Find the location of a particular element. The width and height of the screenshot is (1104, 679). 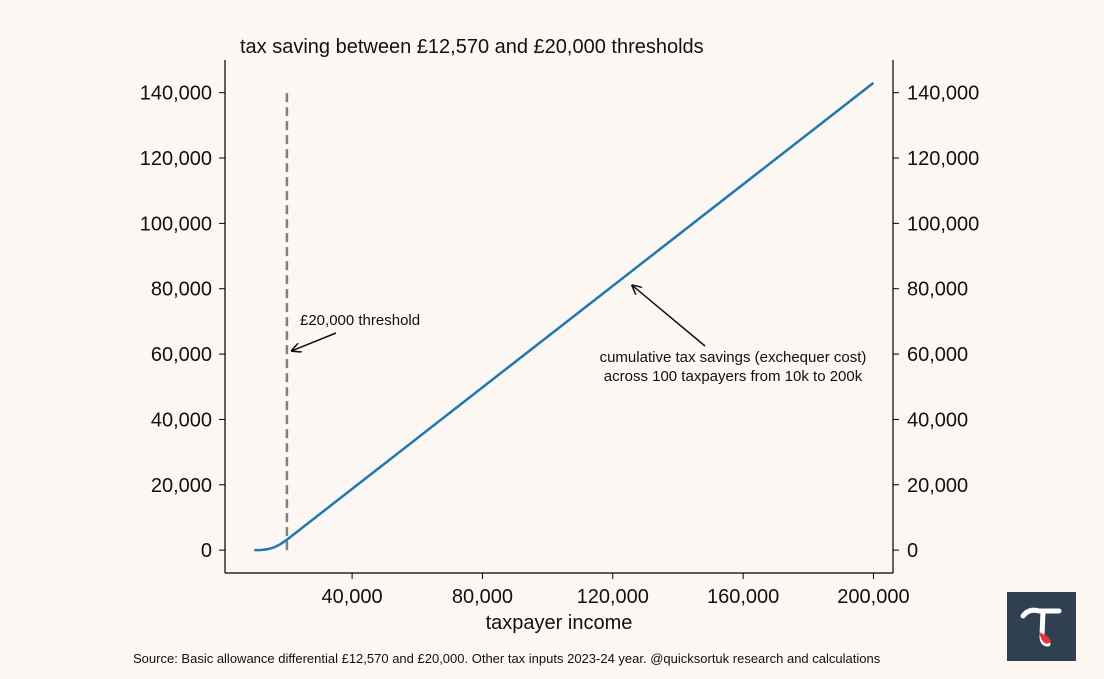

threshold-annotation-arrow is located at coordinates (314, 341).